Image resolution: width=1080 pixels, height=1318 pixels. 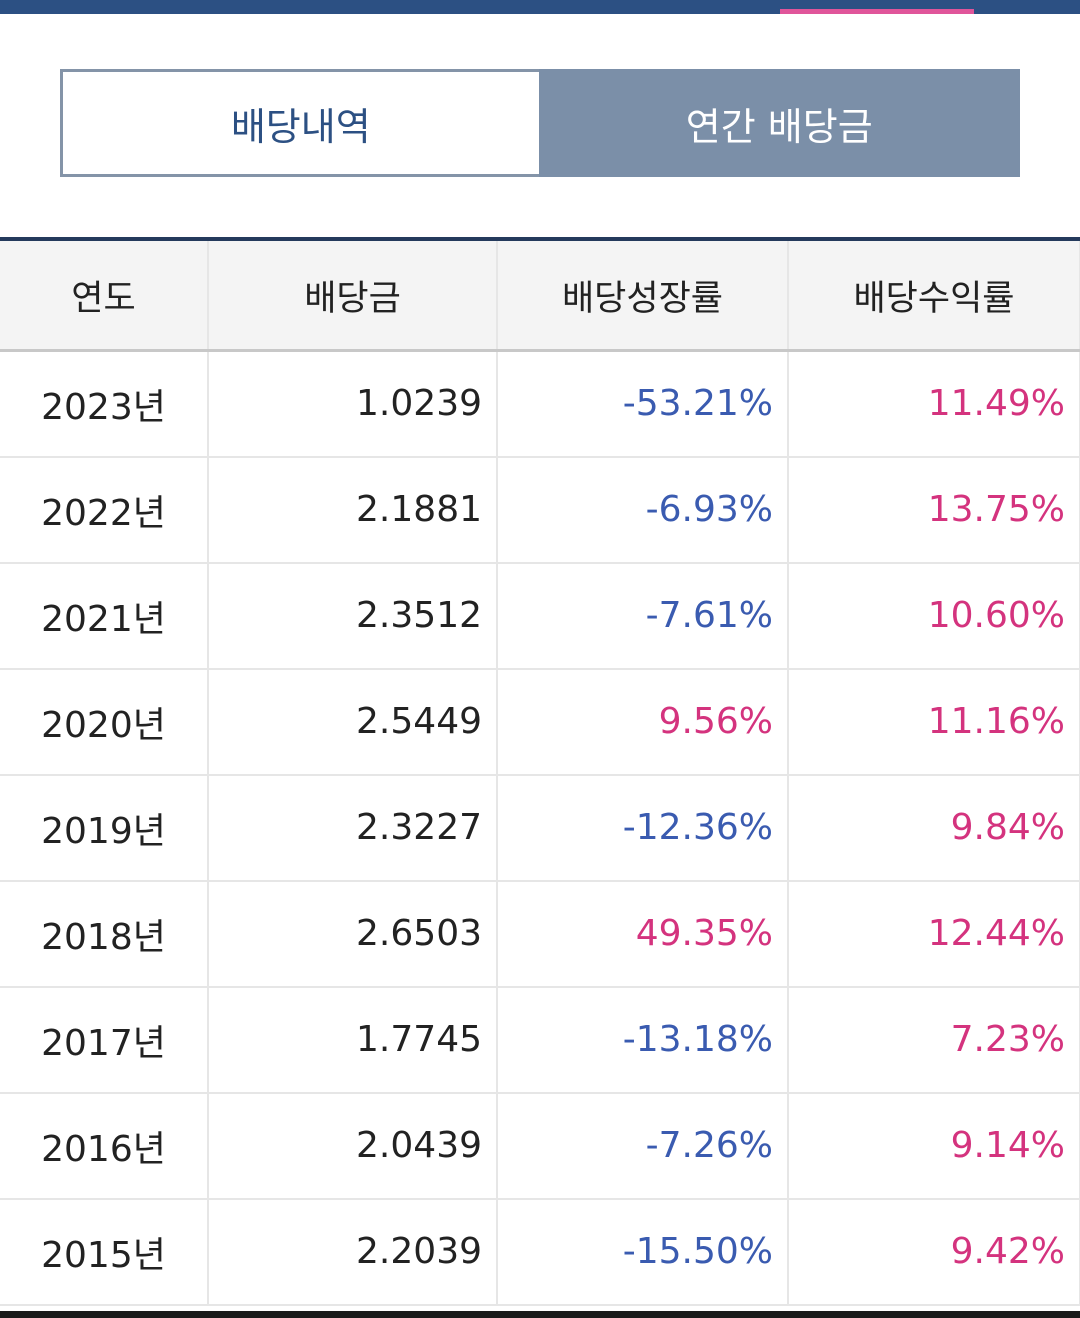 What do you see at coordinates (104, 616) in the screenshot?
I see `year-cell: 2021년` at bounding box center [104, 616].